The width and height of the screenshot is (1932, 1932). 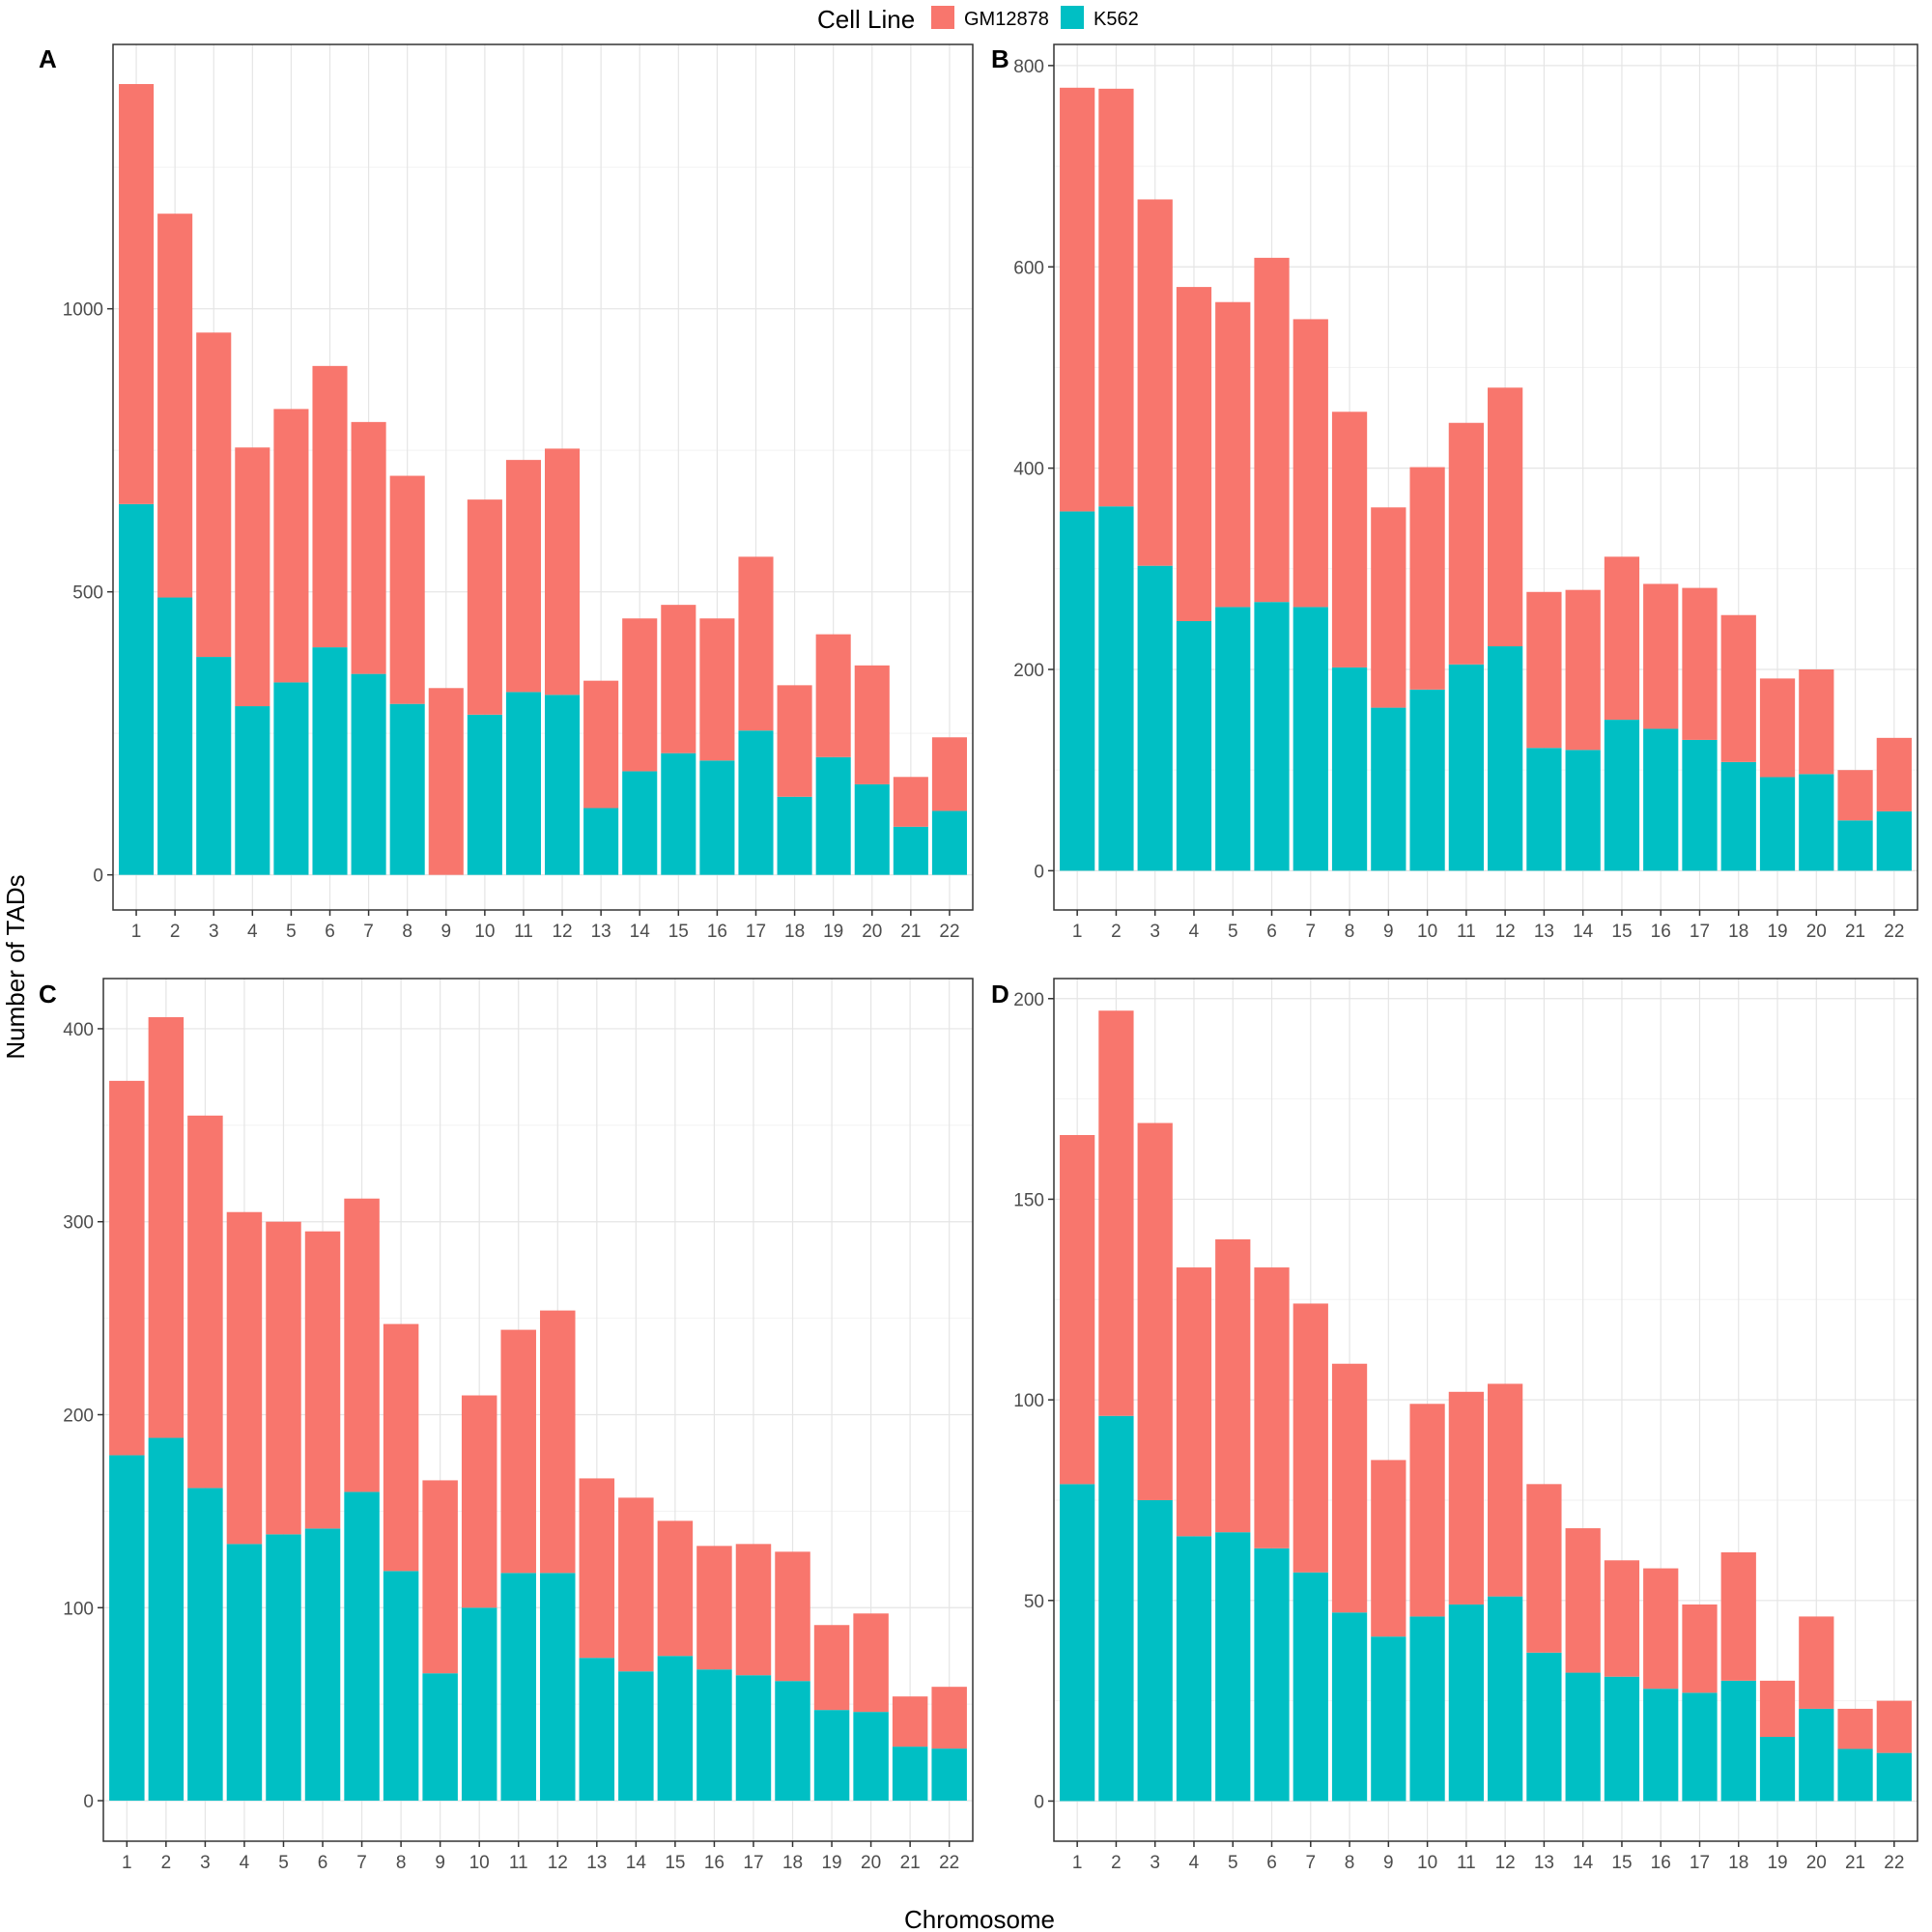 What do you see at coordinates (1028, 1200) in the screenshot?
I see `y-tick-label: 150` at bounding box center [1028, 1200].